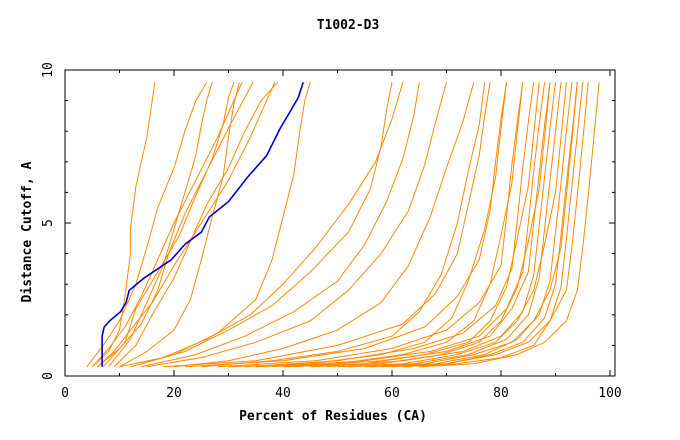  I want to click on y-tick-label-10: 10, so click(48, 70).